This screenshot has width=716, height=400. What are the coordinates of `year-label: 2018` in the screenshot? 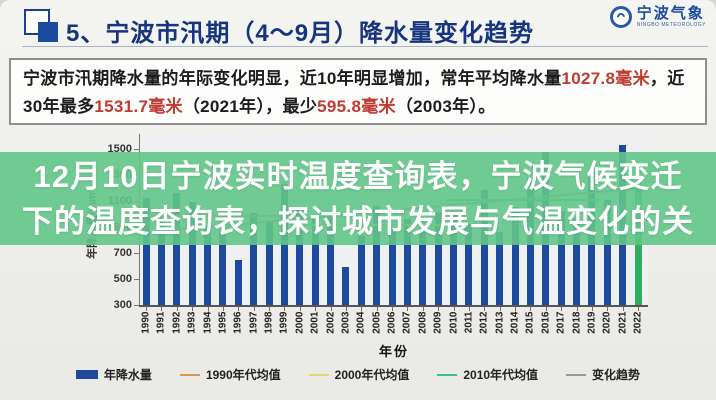 It's located at (576, 322).